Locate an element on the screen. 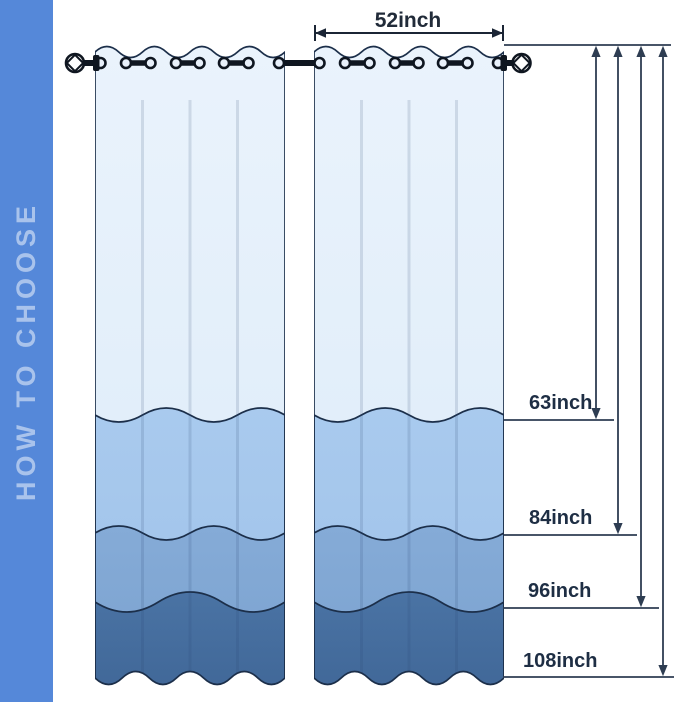 The height and width of the screenshot is (702, 679). height-label-63: 63inch is located at coordinates (561, 403).